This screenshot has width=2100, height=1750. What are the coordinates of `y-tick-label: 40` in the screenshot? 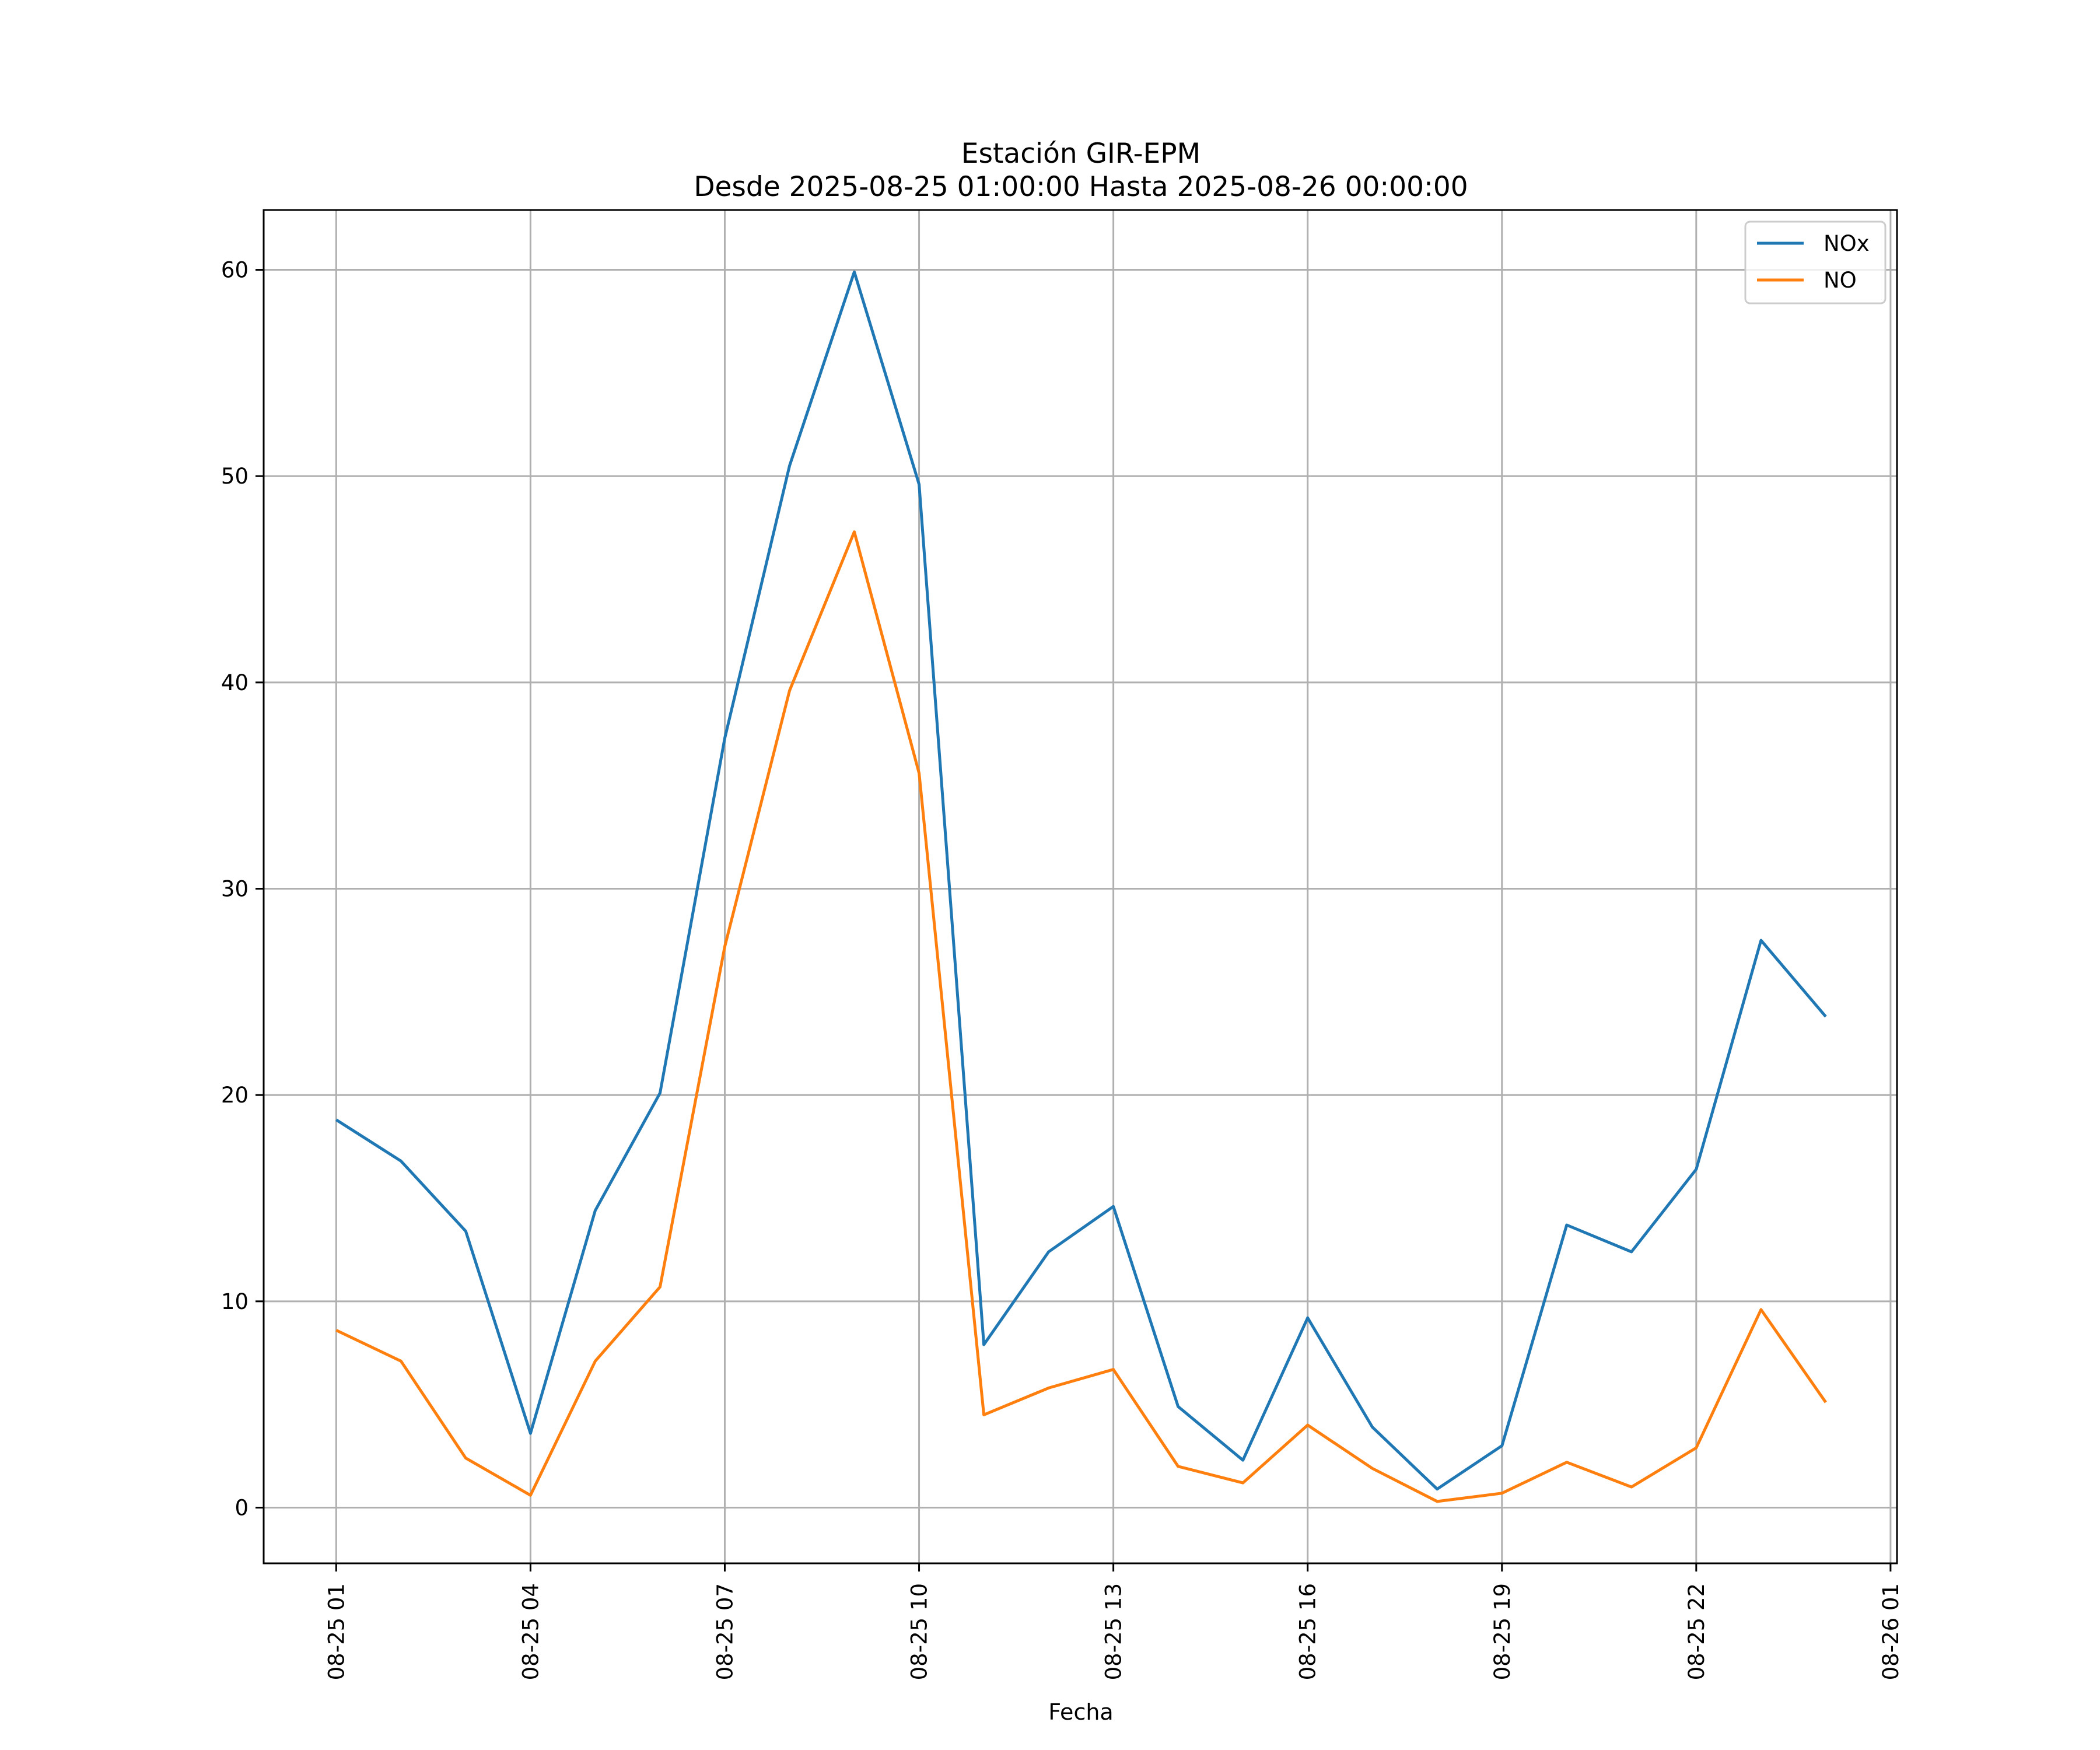 It's located at (235, 682).